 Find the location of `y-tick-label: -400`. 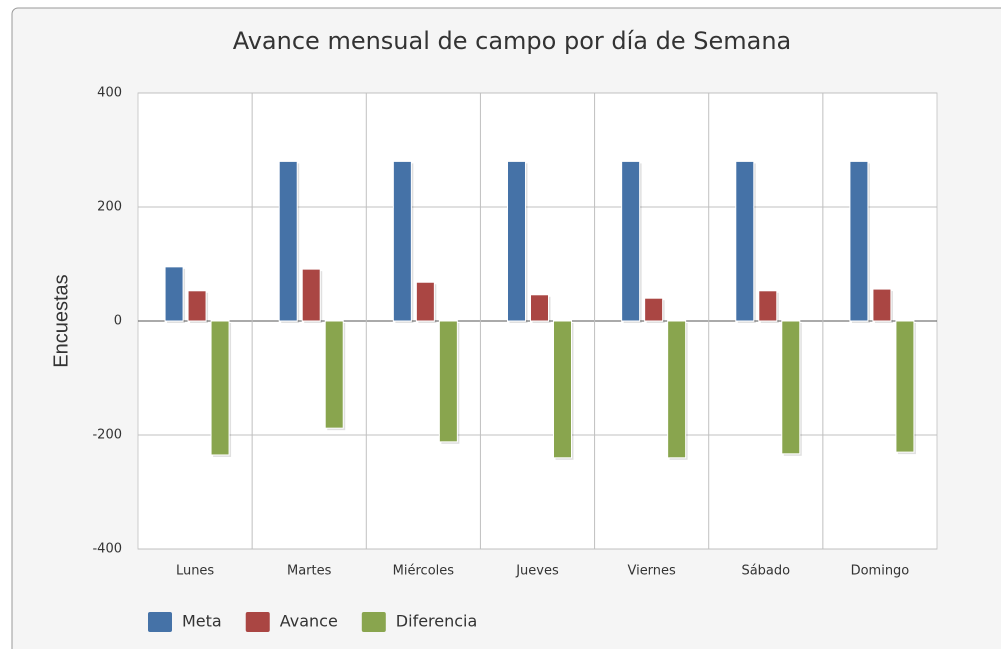

y-tick-label: -400 is located at coordinates (107, 549).